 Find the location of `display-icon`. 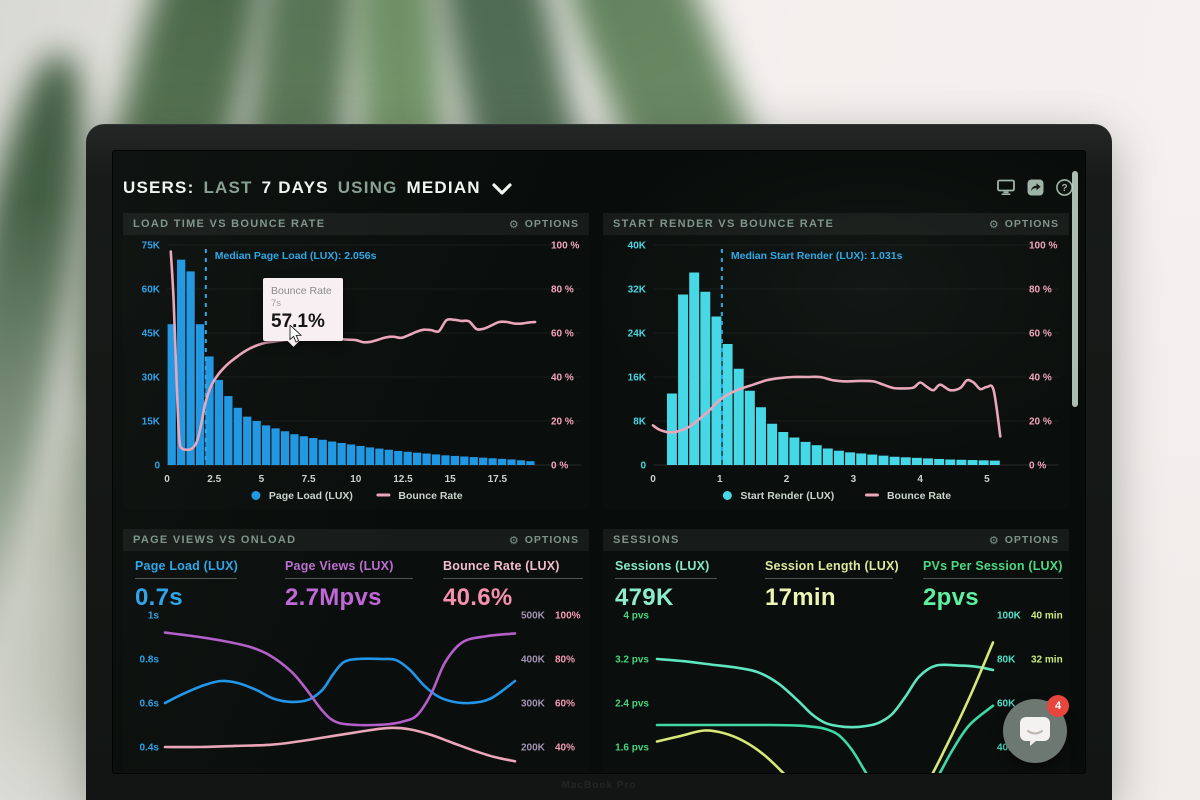

display-icon is located at coordinates (1006, 187).